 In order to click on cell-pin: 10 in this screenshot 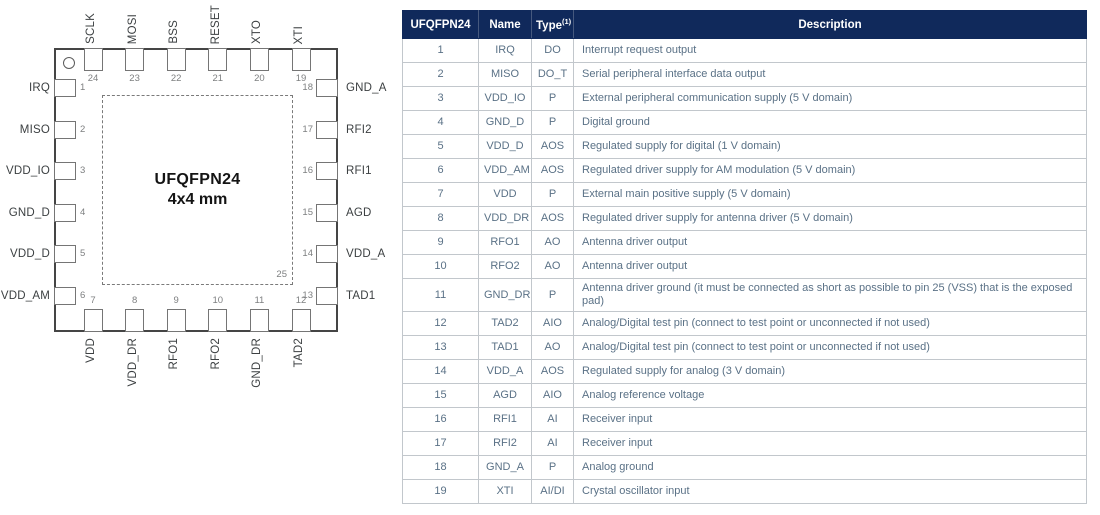, I will do `click(440, 266)`.